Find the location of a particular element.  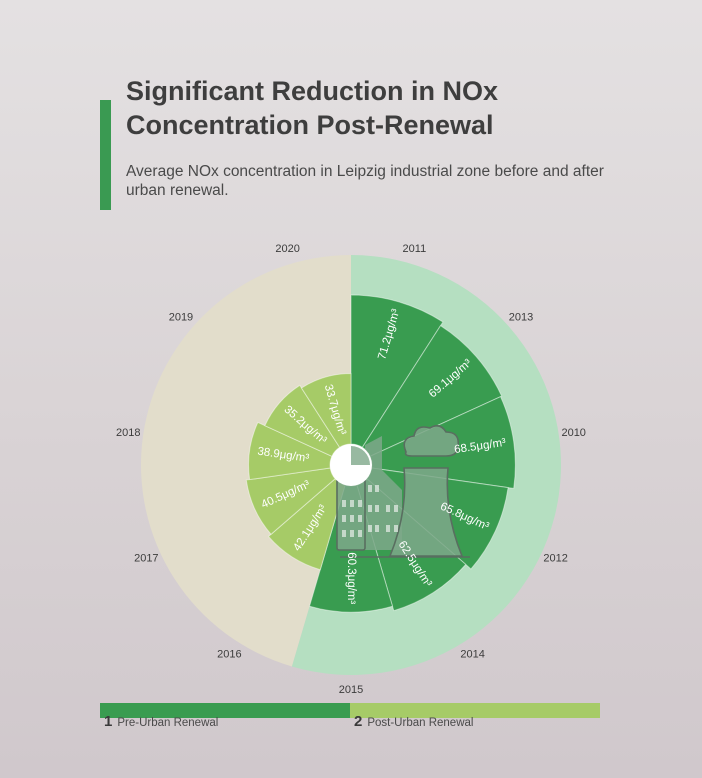

category-label-2018: 2018 is located at coordinates (128, 433).